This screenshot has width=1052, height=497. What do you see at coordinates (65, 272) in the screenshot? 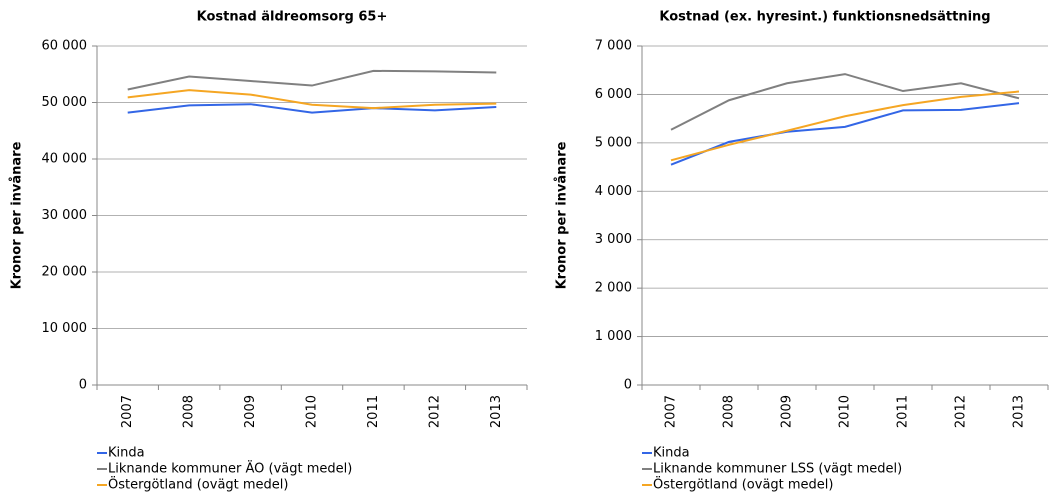
I see `y-tick-label: 20 000` at bounding box center [65, 272].